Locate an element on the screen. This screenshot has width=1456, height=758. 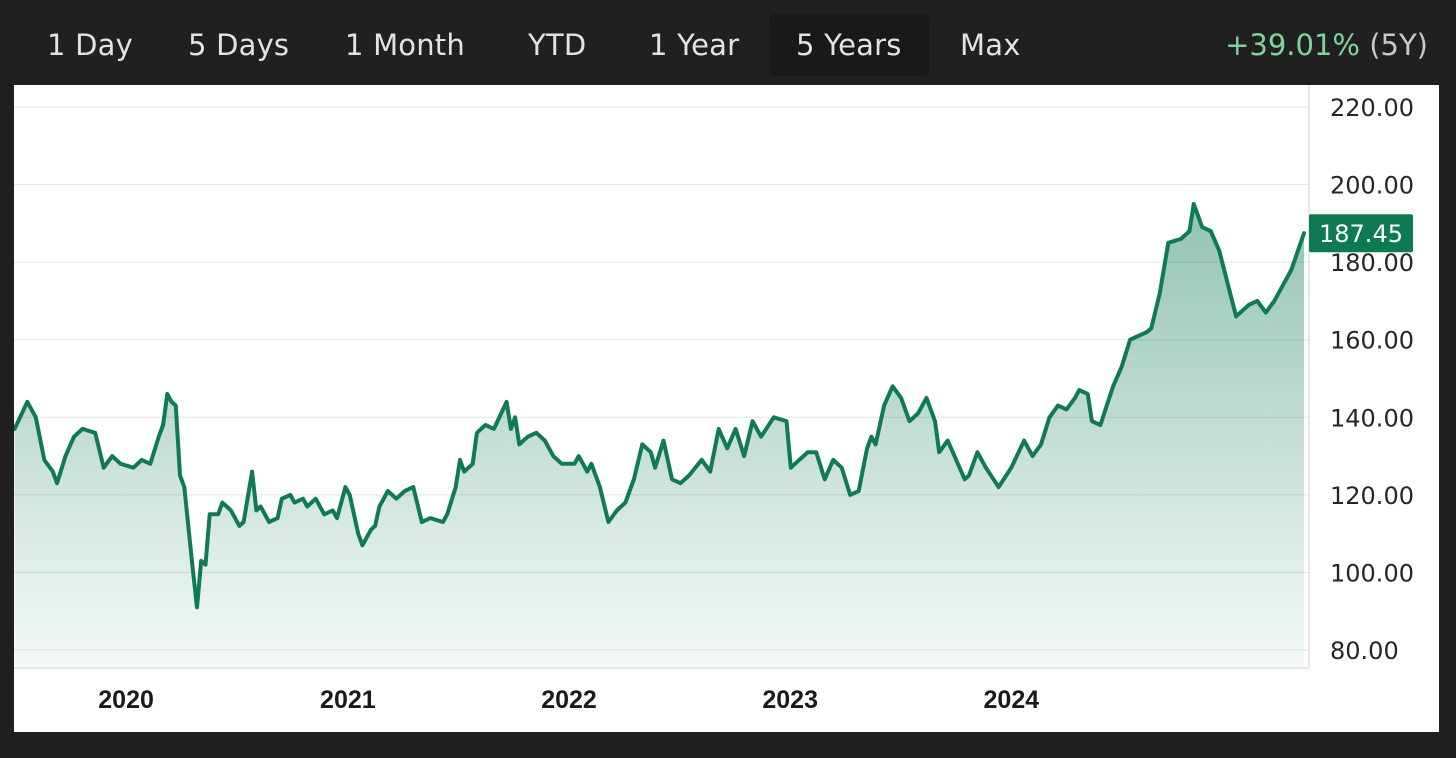
y-tick-label: 220.00 is located at coordinates (1372, 108).